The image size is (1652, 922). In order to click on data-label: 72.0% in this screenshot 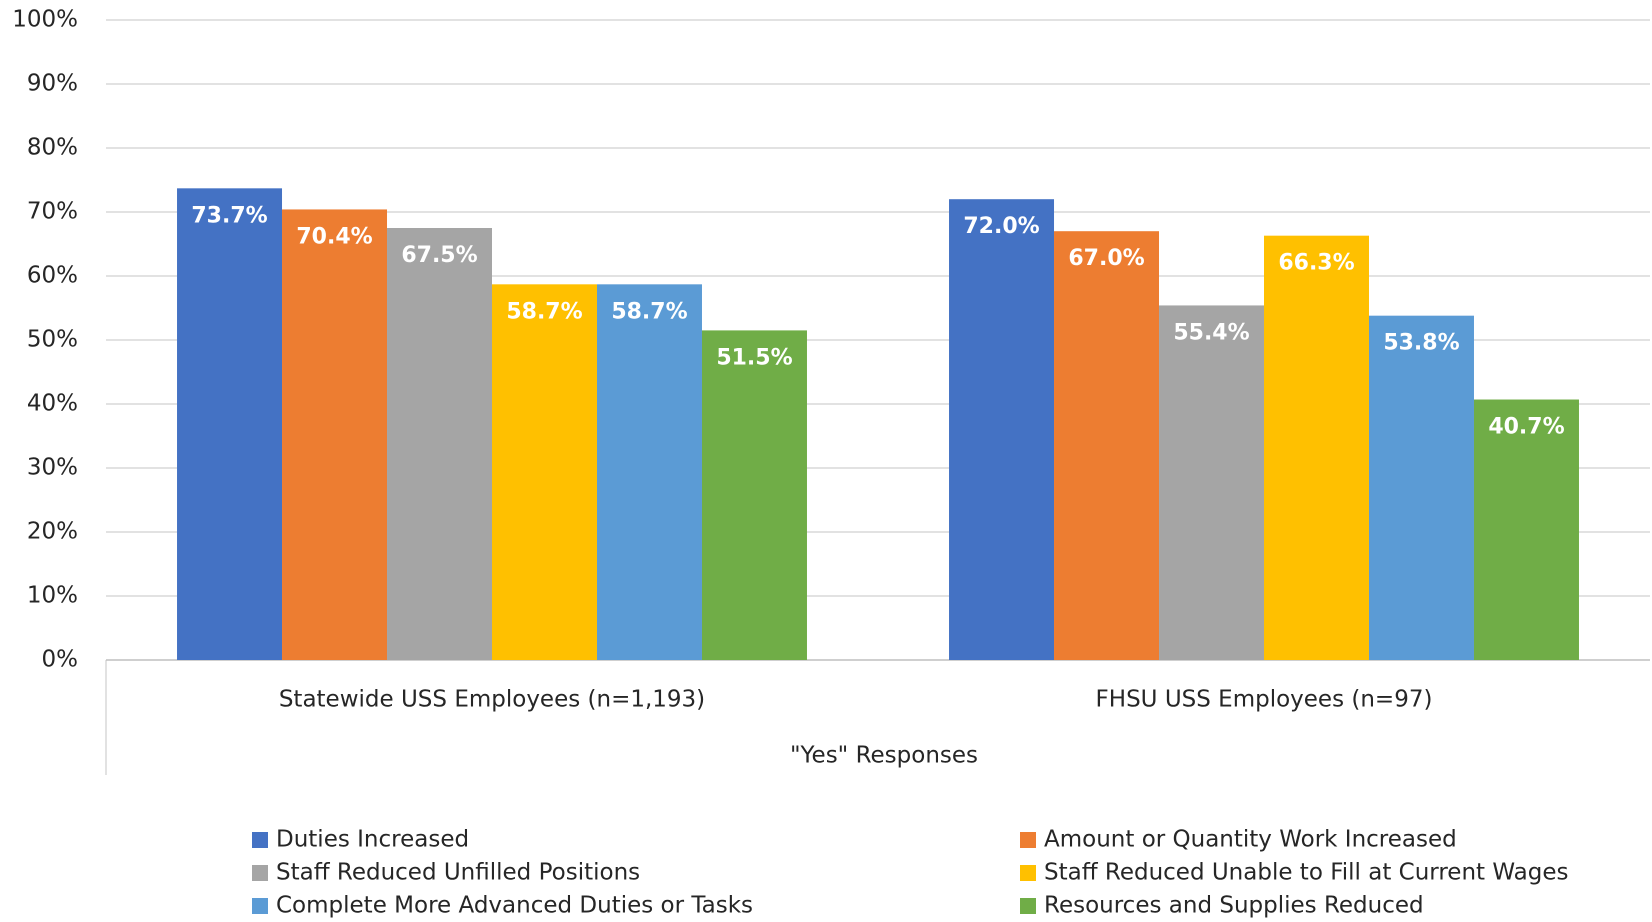, I will do `click(1001, 226)`.